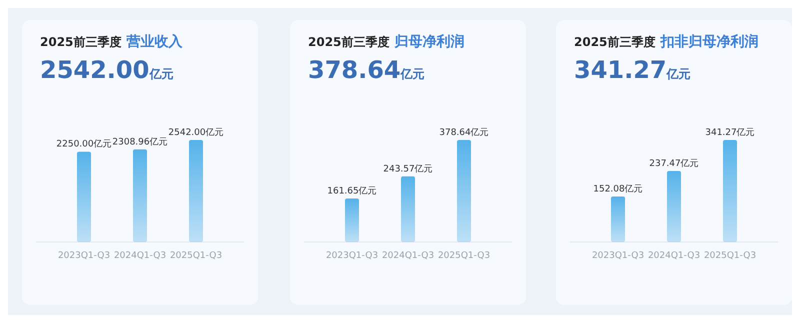 The image size is (800, 323). I want to click on data-label: 2542.00亿元, so click(196, 132).